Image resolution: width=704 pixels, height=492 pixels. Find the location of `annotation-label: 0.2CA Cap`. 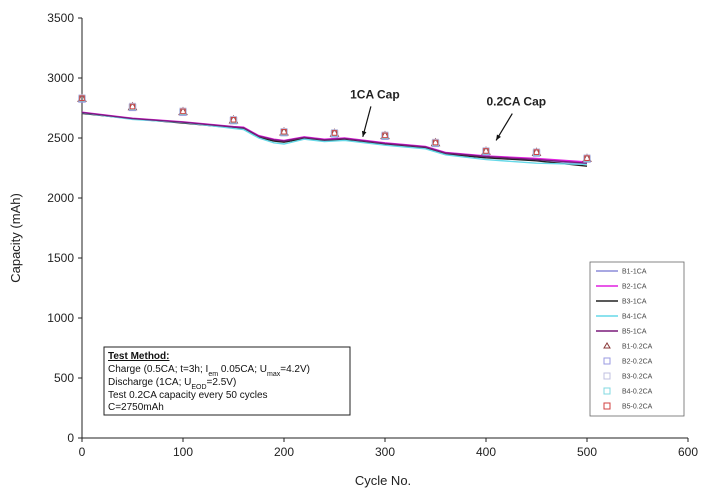

annotation-label: 0.2CA Cap is located at coordinates (517, 102).